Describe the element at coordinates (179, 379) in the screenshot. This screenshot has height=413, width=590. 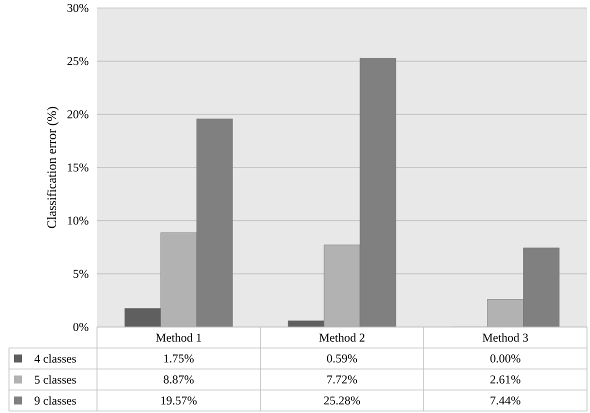
I see `data-label: 8.87%` at that location.